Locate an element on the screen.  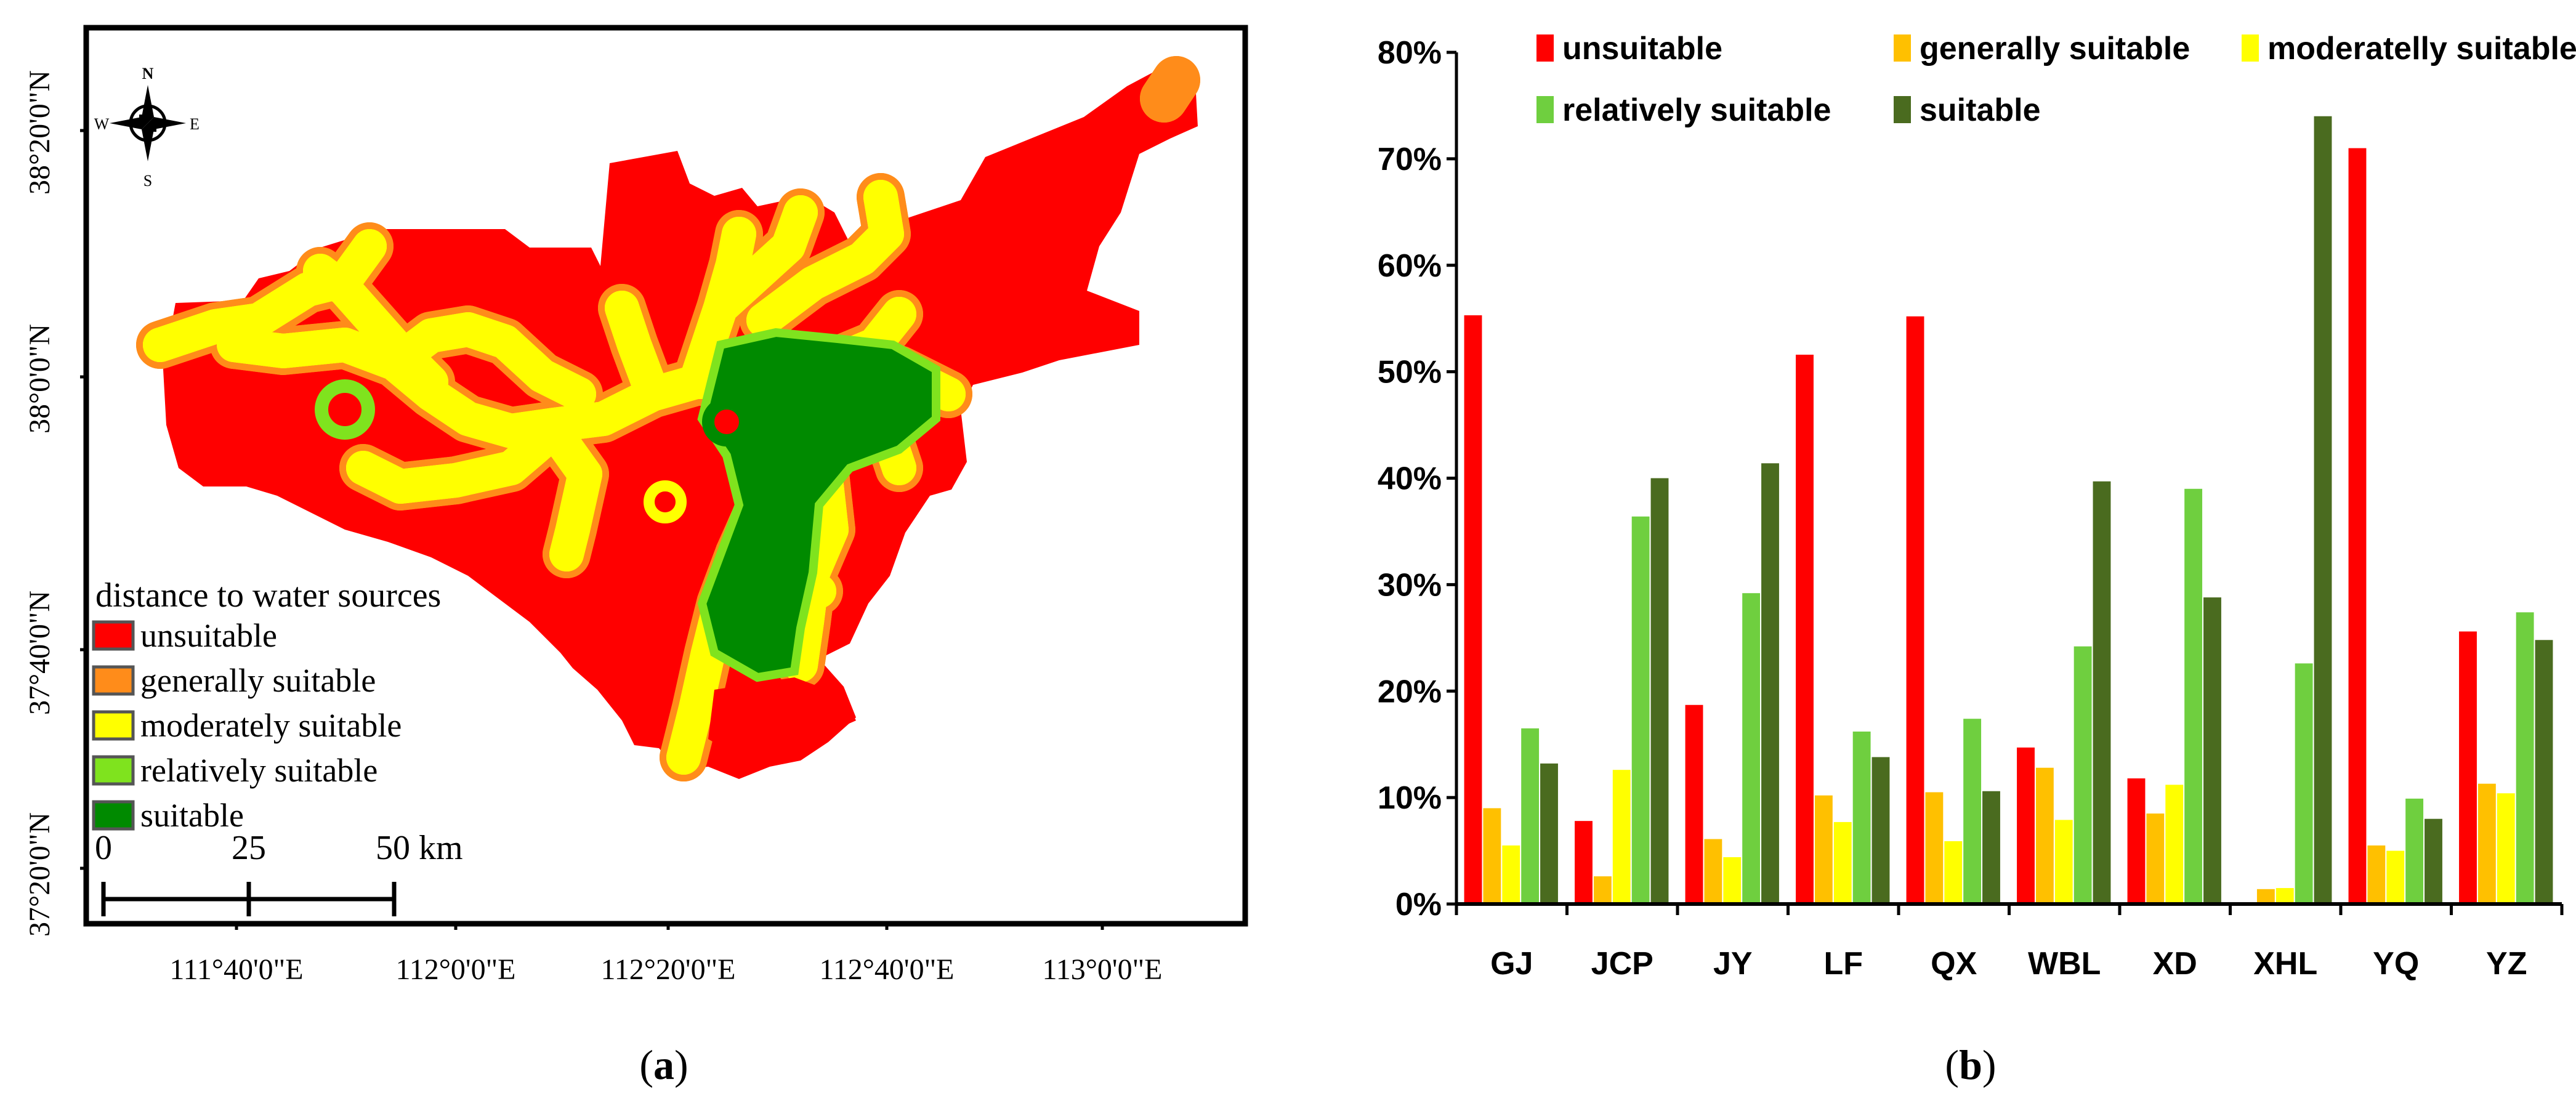
map-legend-label-4: suitable is located at coordinates (192, 815).